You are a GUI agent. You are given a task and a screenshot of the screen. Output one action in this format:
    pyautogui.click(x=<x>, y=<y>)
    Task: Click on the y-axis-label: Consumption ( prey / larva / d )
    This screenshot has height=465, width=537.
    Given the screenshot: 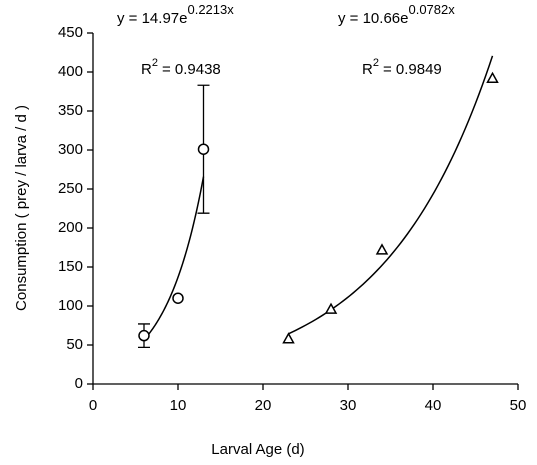 What is the action you would take?
    pyautogui.click(x=21, y=208)
    